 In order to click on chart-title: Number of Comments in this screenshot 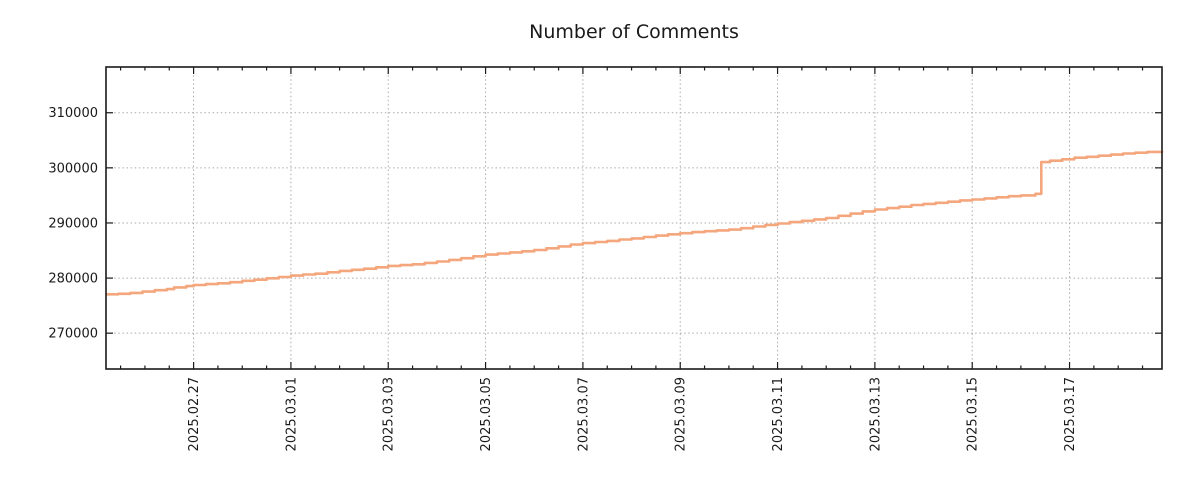, I will do `click(634, 32)`.